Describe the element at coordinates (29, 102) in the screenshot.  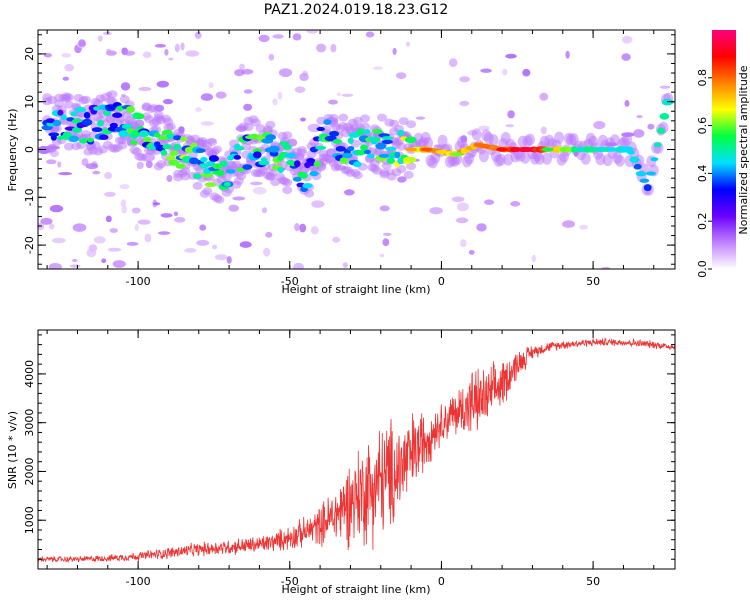
I see `y-tick-label: 10` at that location.